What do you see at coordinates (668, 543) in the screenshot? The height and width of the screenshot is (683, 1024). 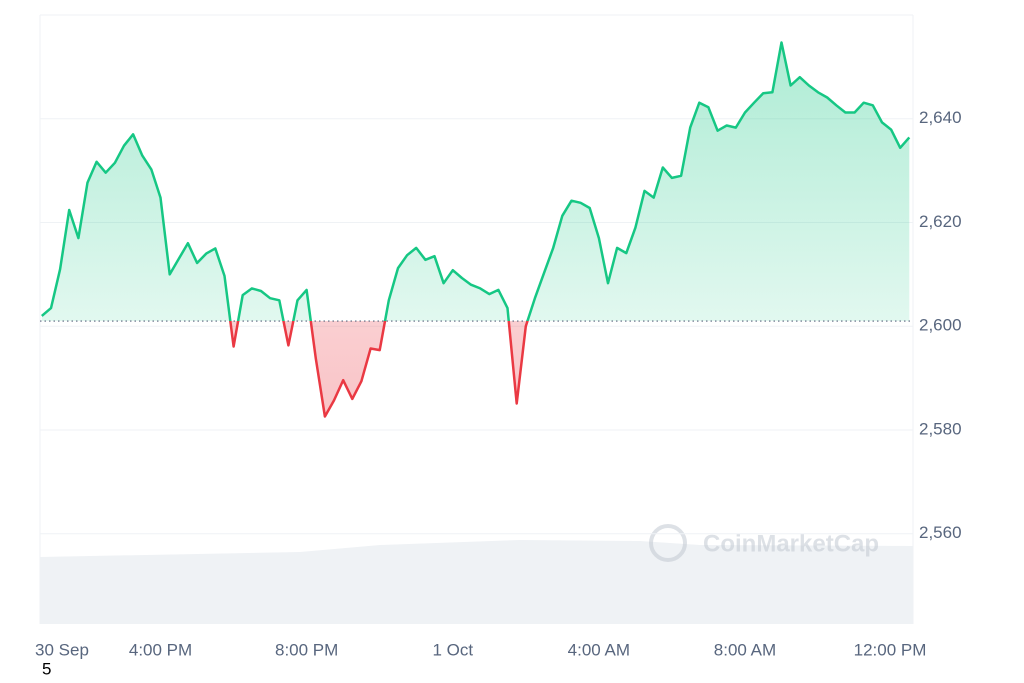 I see `watermark-logo` at bounding box center [668, 543].